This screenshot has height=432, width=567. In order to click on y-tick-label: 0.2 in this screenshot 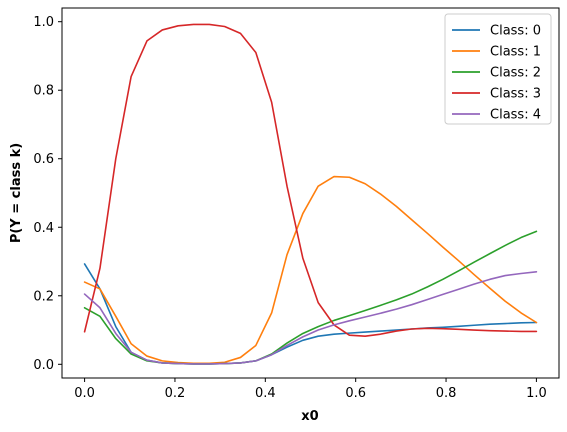, I will do `click(43, 296)`.